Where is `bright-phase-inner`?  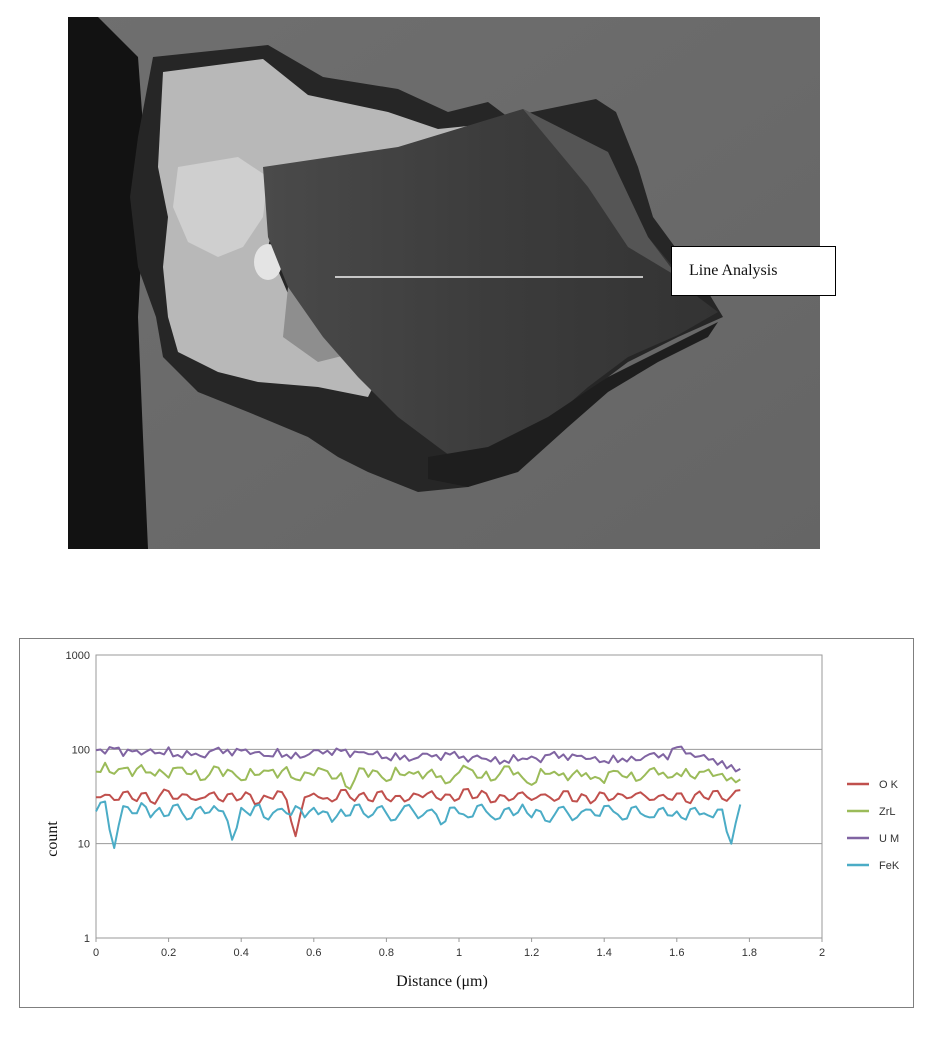
bright-phase-inner is located at coordinates (220, 207).